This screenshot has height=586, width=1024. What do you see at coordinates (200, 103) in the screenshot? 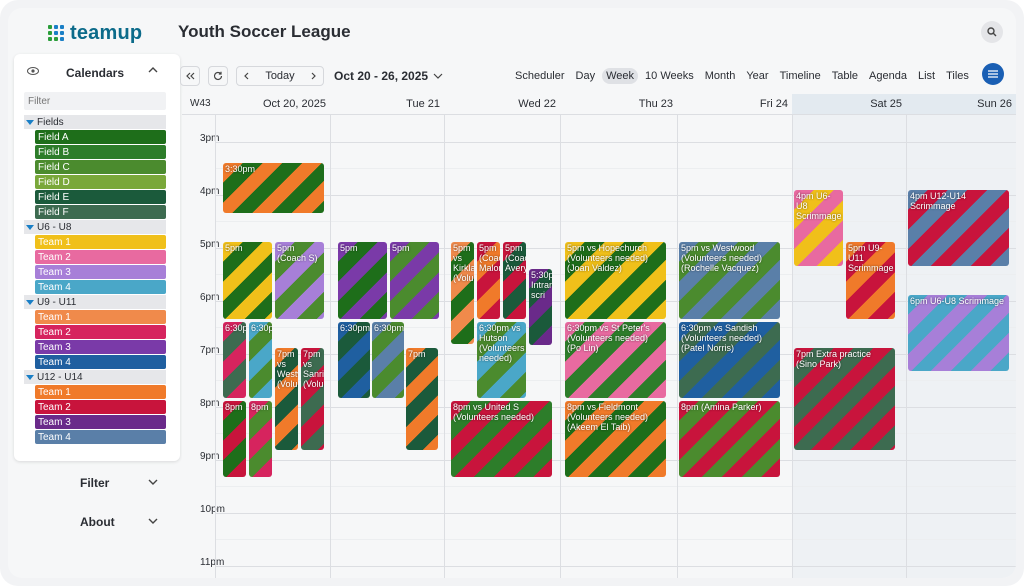
I see `week-number: W43` at bounding box center [200, 103].